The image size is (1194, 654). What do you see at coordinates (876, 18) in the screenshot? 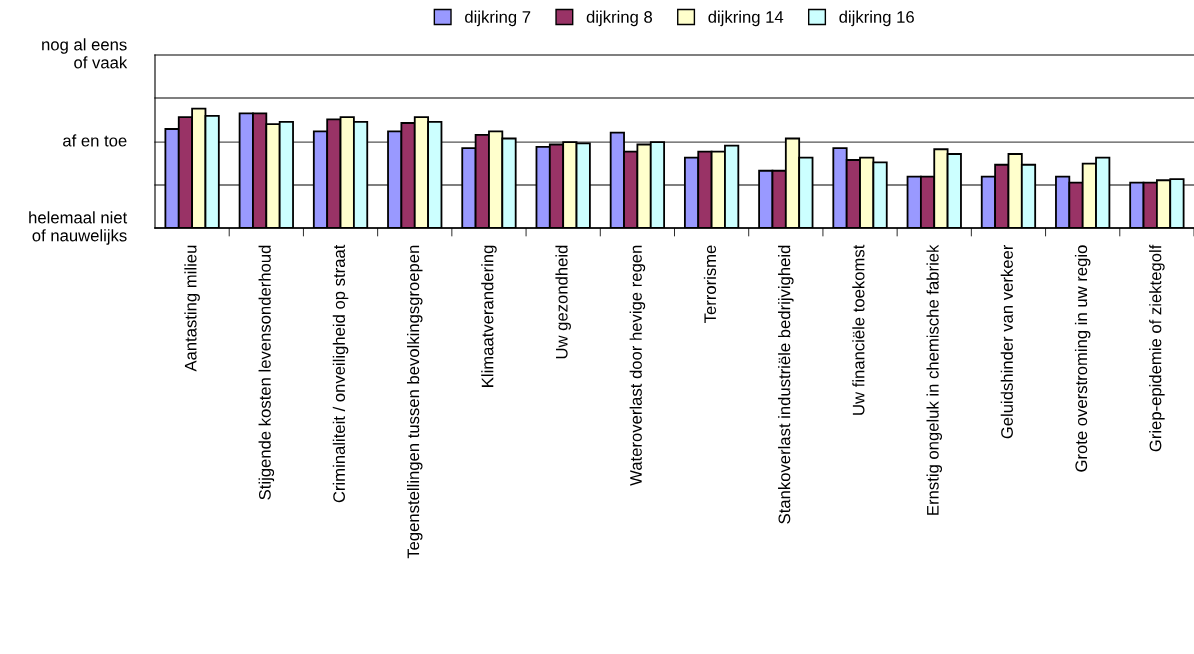
I see `legend-label: dijkring 16` at bounding box center [876, 18].